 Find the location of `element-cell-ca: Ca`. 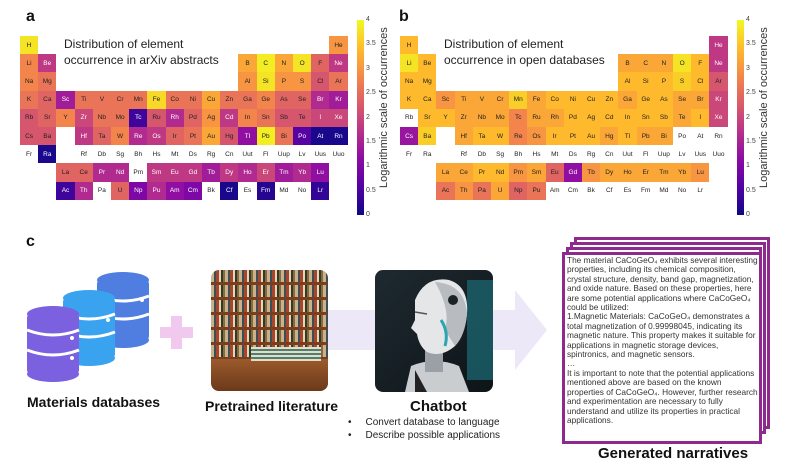

element-cell-ca: Ca is located at coordinates (427, 99).